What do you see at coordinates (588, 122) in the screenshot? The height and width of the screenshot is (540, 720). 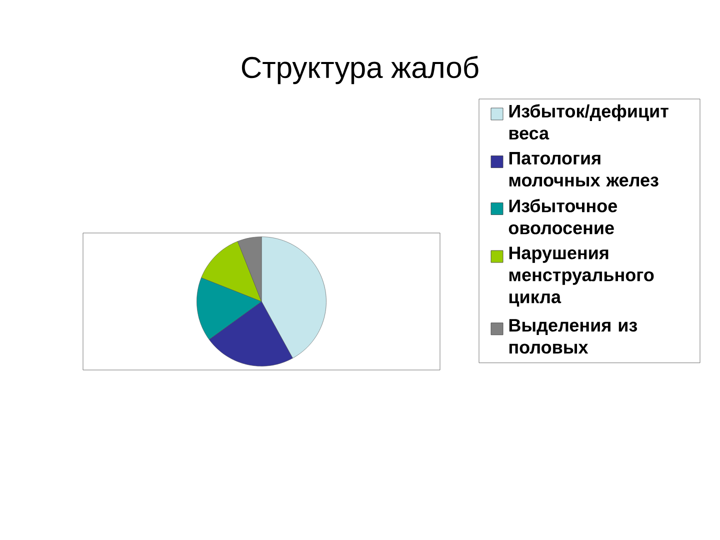 I see `legend-label: Избыток/дефицит веса` at bounding box center [588, 122].